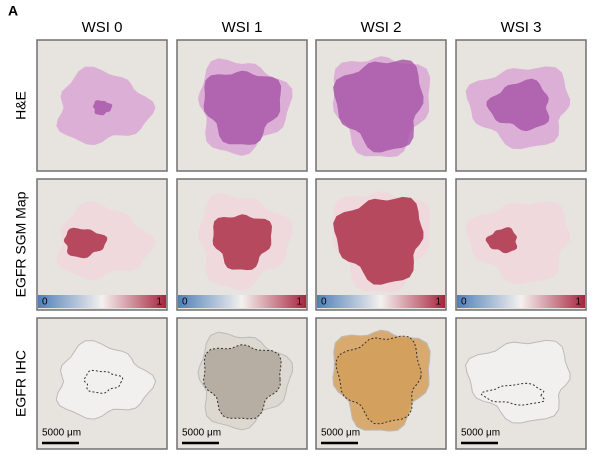 Image resolution: width=600 pixels, height=463 pixels. Describe the element at coordinates (381, 27) in the screenshot. I see `column-header: WSI 2` at that location.